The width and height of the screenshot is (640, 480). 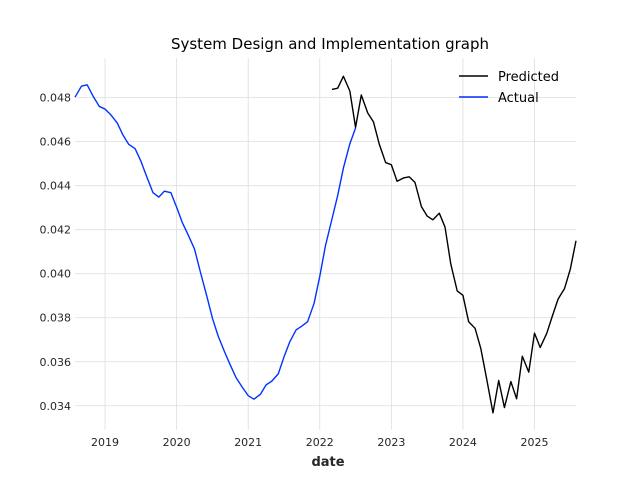 I want to click on x-tick-label: 2024, so click(x=463, y=442).